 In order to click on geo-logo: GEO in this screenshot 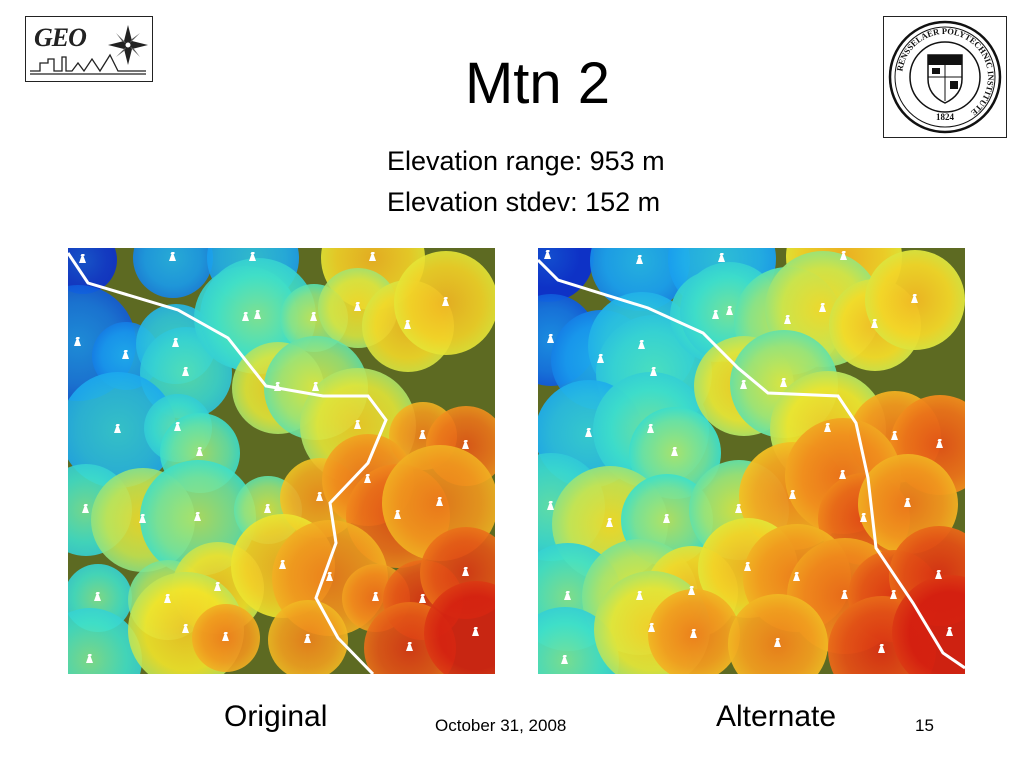, I will do `click(89, 49)`.